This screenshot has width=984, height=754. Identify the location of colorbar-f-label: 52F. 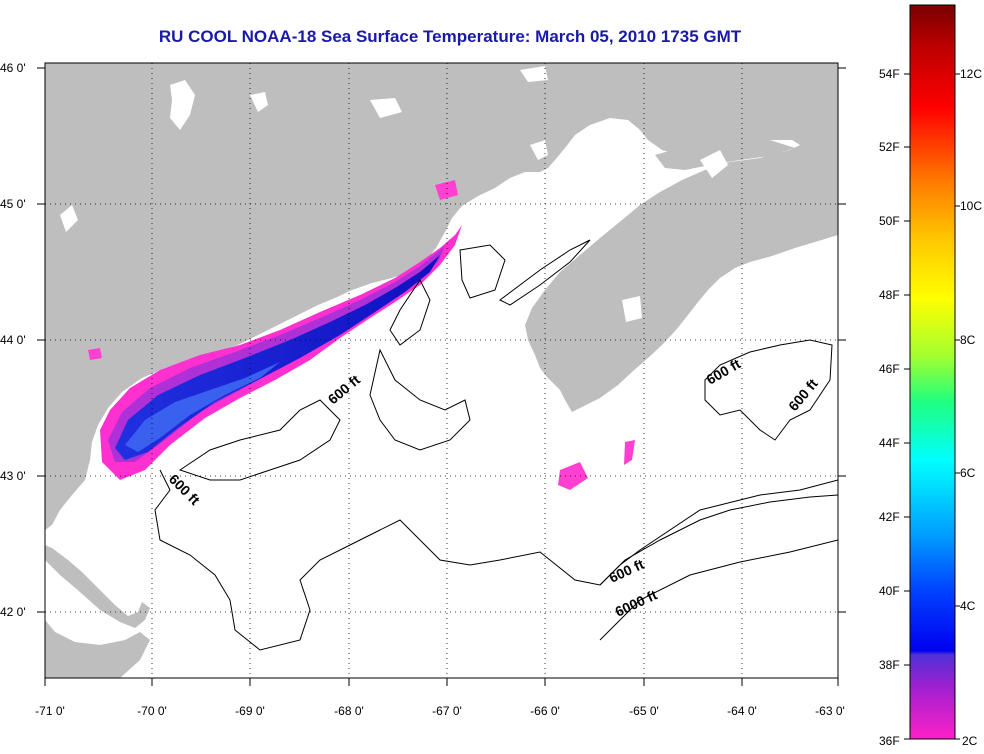
(889, 147).